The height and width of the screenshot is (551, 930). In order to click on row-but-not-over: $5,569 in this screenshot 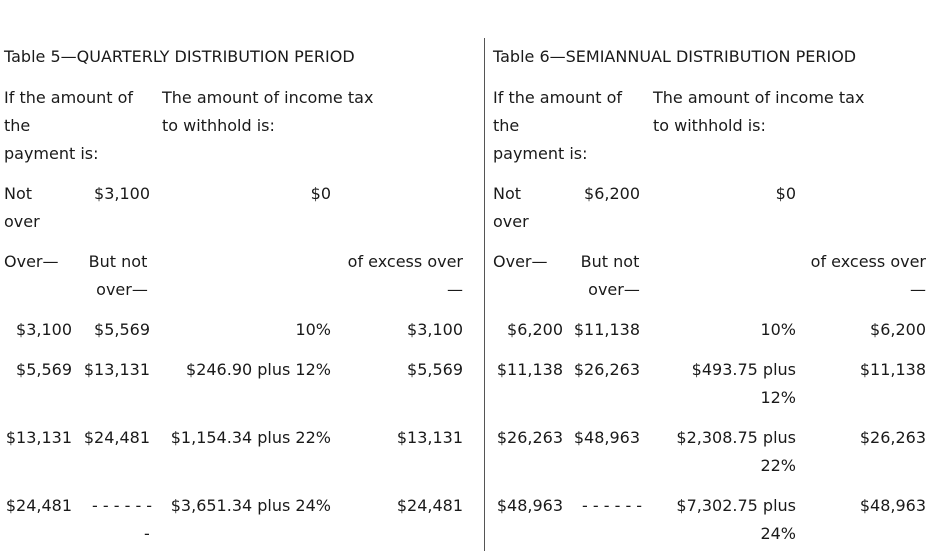, I will do `click(122, 329)`.